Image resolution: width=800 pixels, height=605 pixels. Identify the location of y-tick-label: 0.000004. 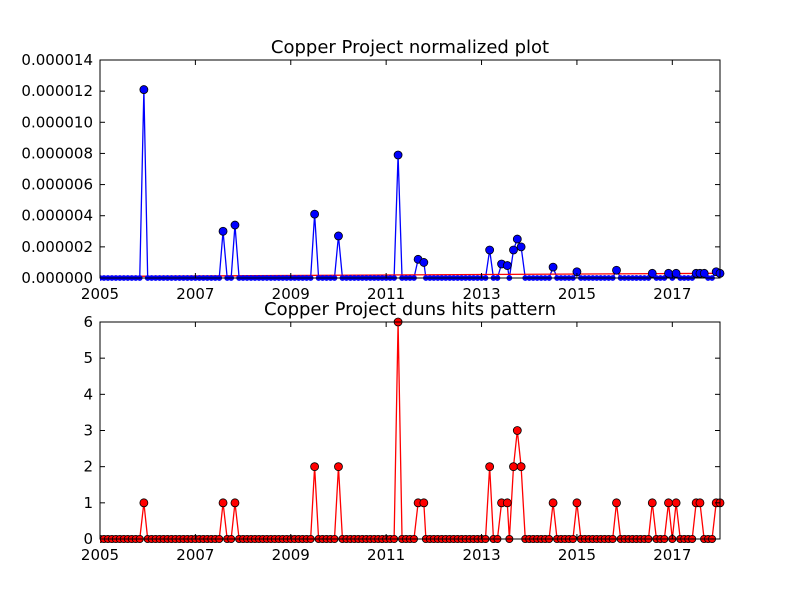
(57, 216).